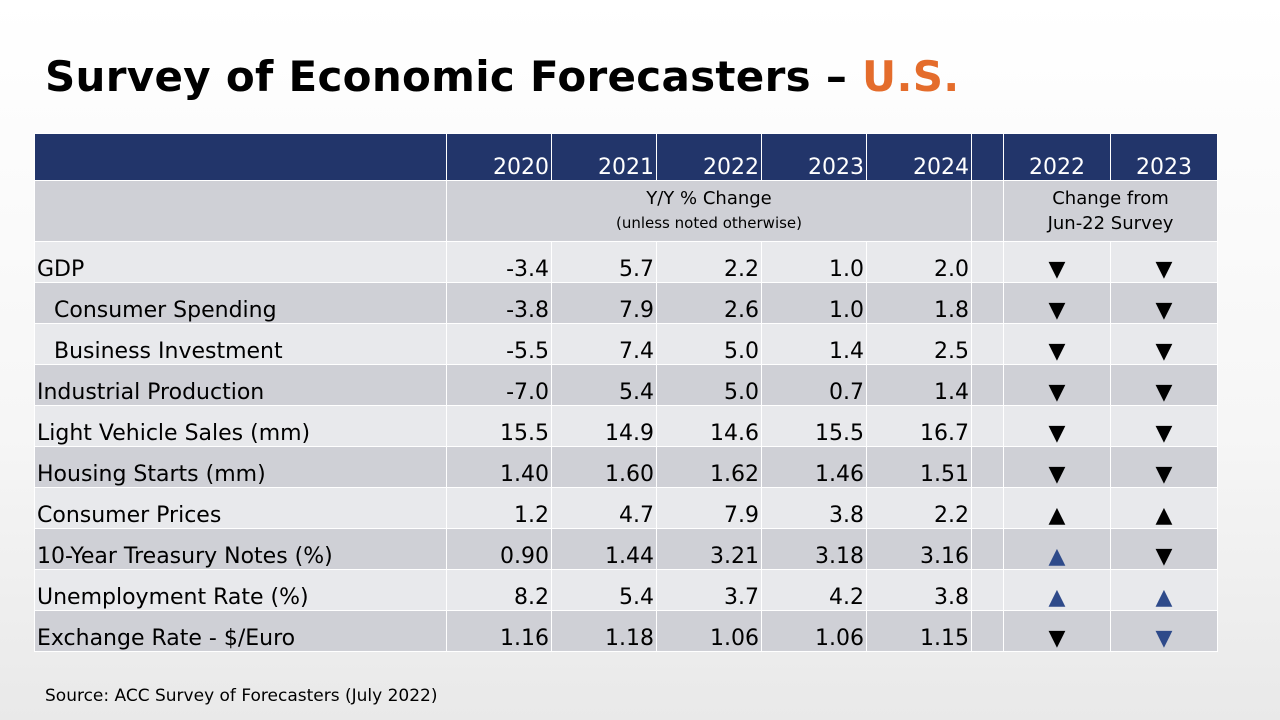  I want to click on header-spacer, so click(987, 157).